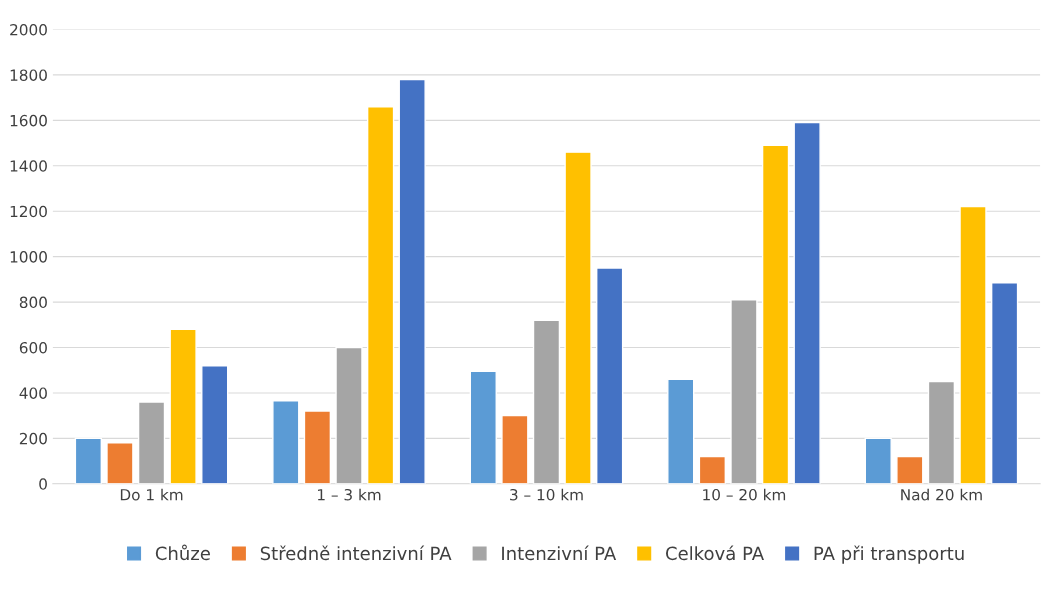 This screenshot has height=590, width=1056. Describe the element at coordinates (889, 554) in the screenshot. I see `legend-label: PA při transportu` at that location.